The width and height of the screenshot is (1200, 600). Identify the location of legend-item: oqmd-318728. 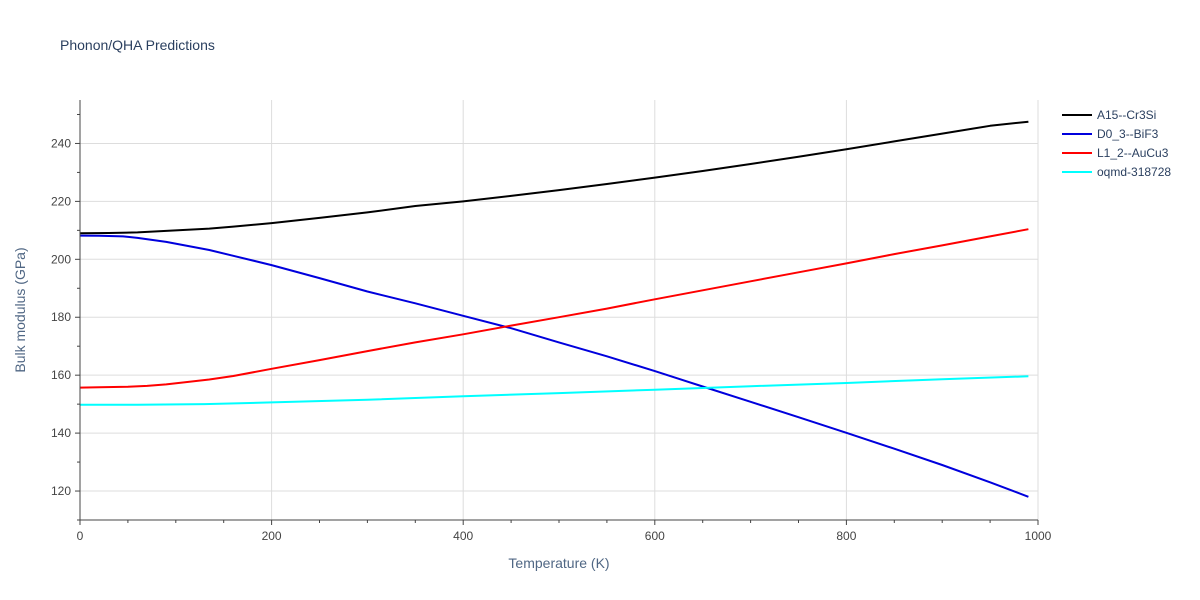
(1116, 172).